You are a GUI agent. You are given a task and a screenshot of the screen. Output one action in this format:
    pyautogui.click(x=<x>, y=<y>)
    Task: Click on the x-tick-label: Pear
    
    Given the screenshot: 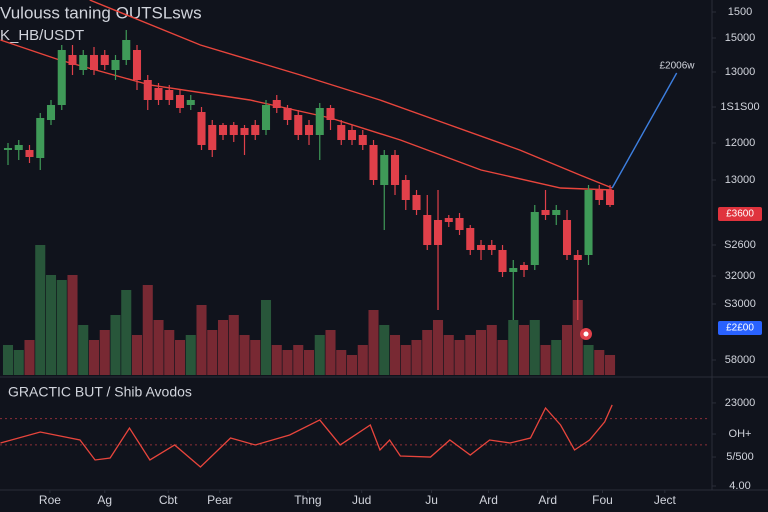 What is the action you would take?
    pyautogui.click(x=219, y=500)
    